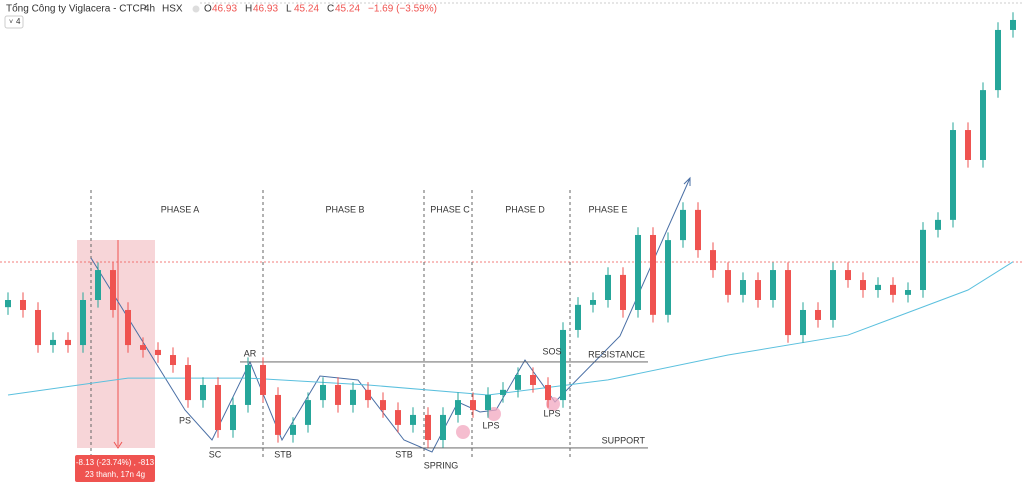 This screenshot has width=1023, height=493. I want to click on indicator-count: 4, so click(18, 21).